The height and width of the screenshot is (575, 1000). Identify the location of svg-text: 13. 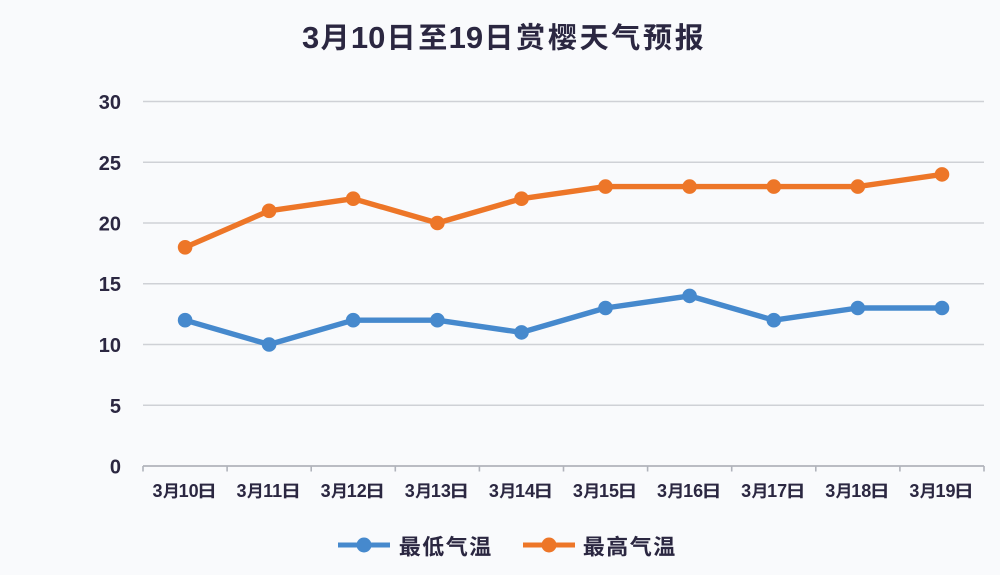
(441, 491).